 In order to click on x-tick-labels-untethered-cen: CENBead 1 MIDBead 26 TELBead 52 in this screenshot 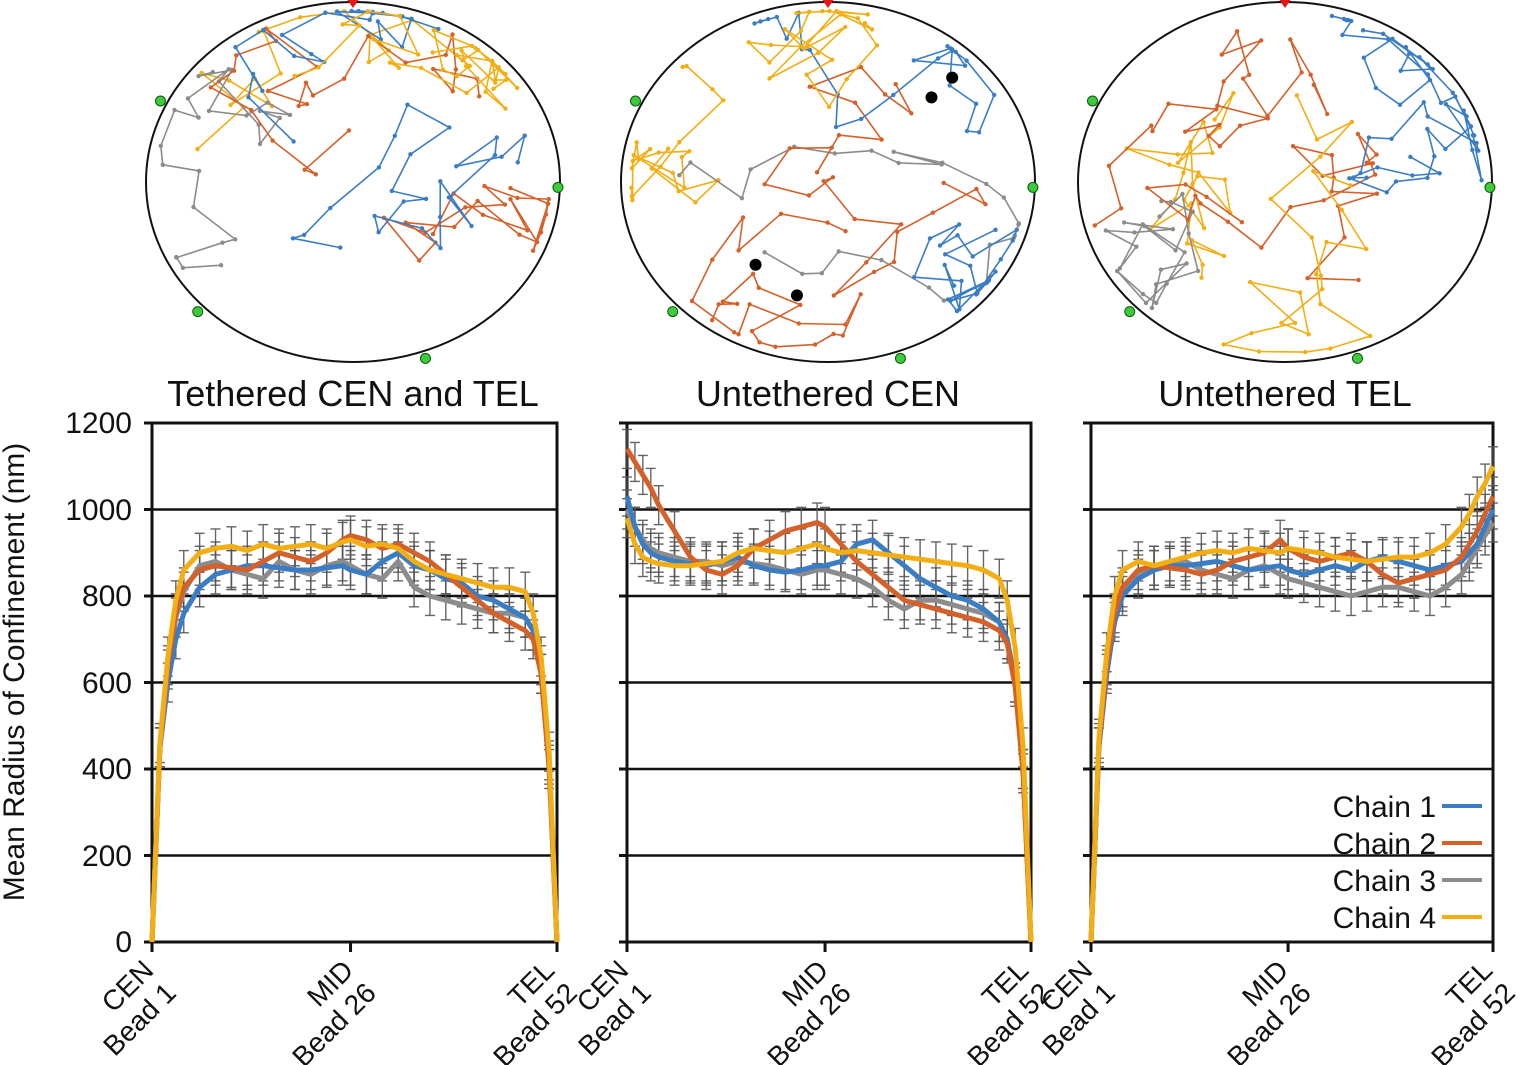, I will do `click(814, 1009)`.